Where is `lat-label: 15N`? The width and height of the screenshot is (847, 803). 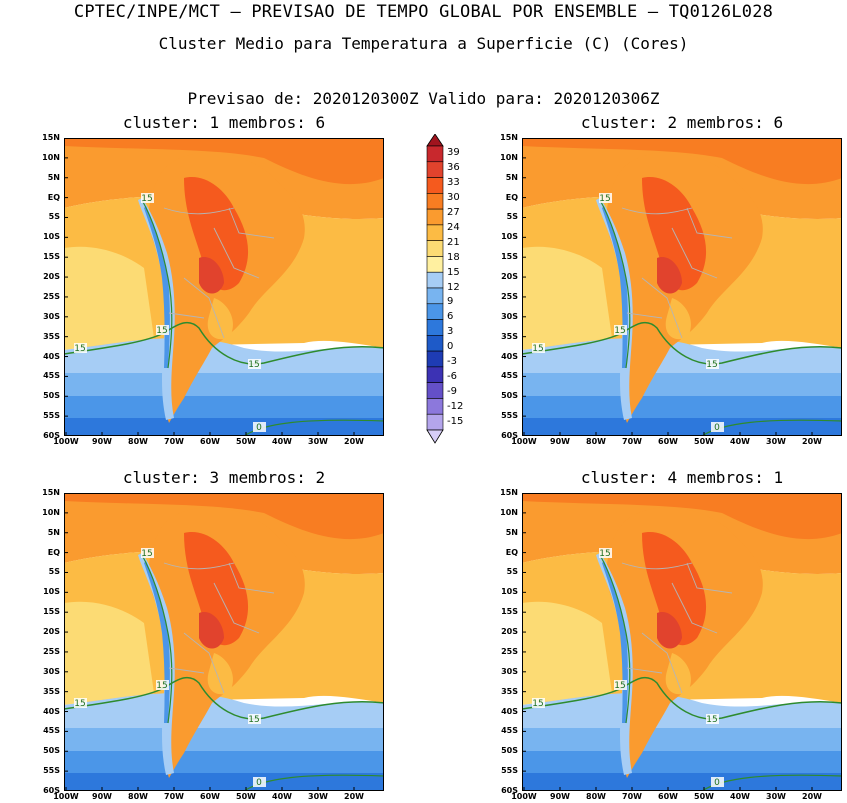 lat-label: 15N is located at coordinates (51, 137).